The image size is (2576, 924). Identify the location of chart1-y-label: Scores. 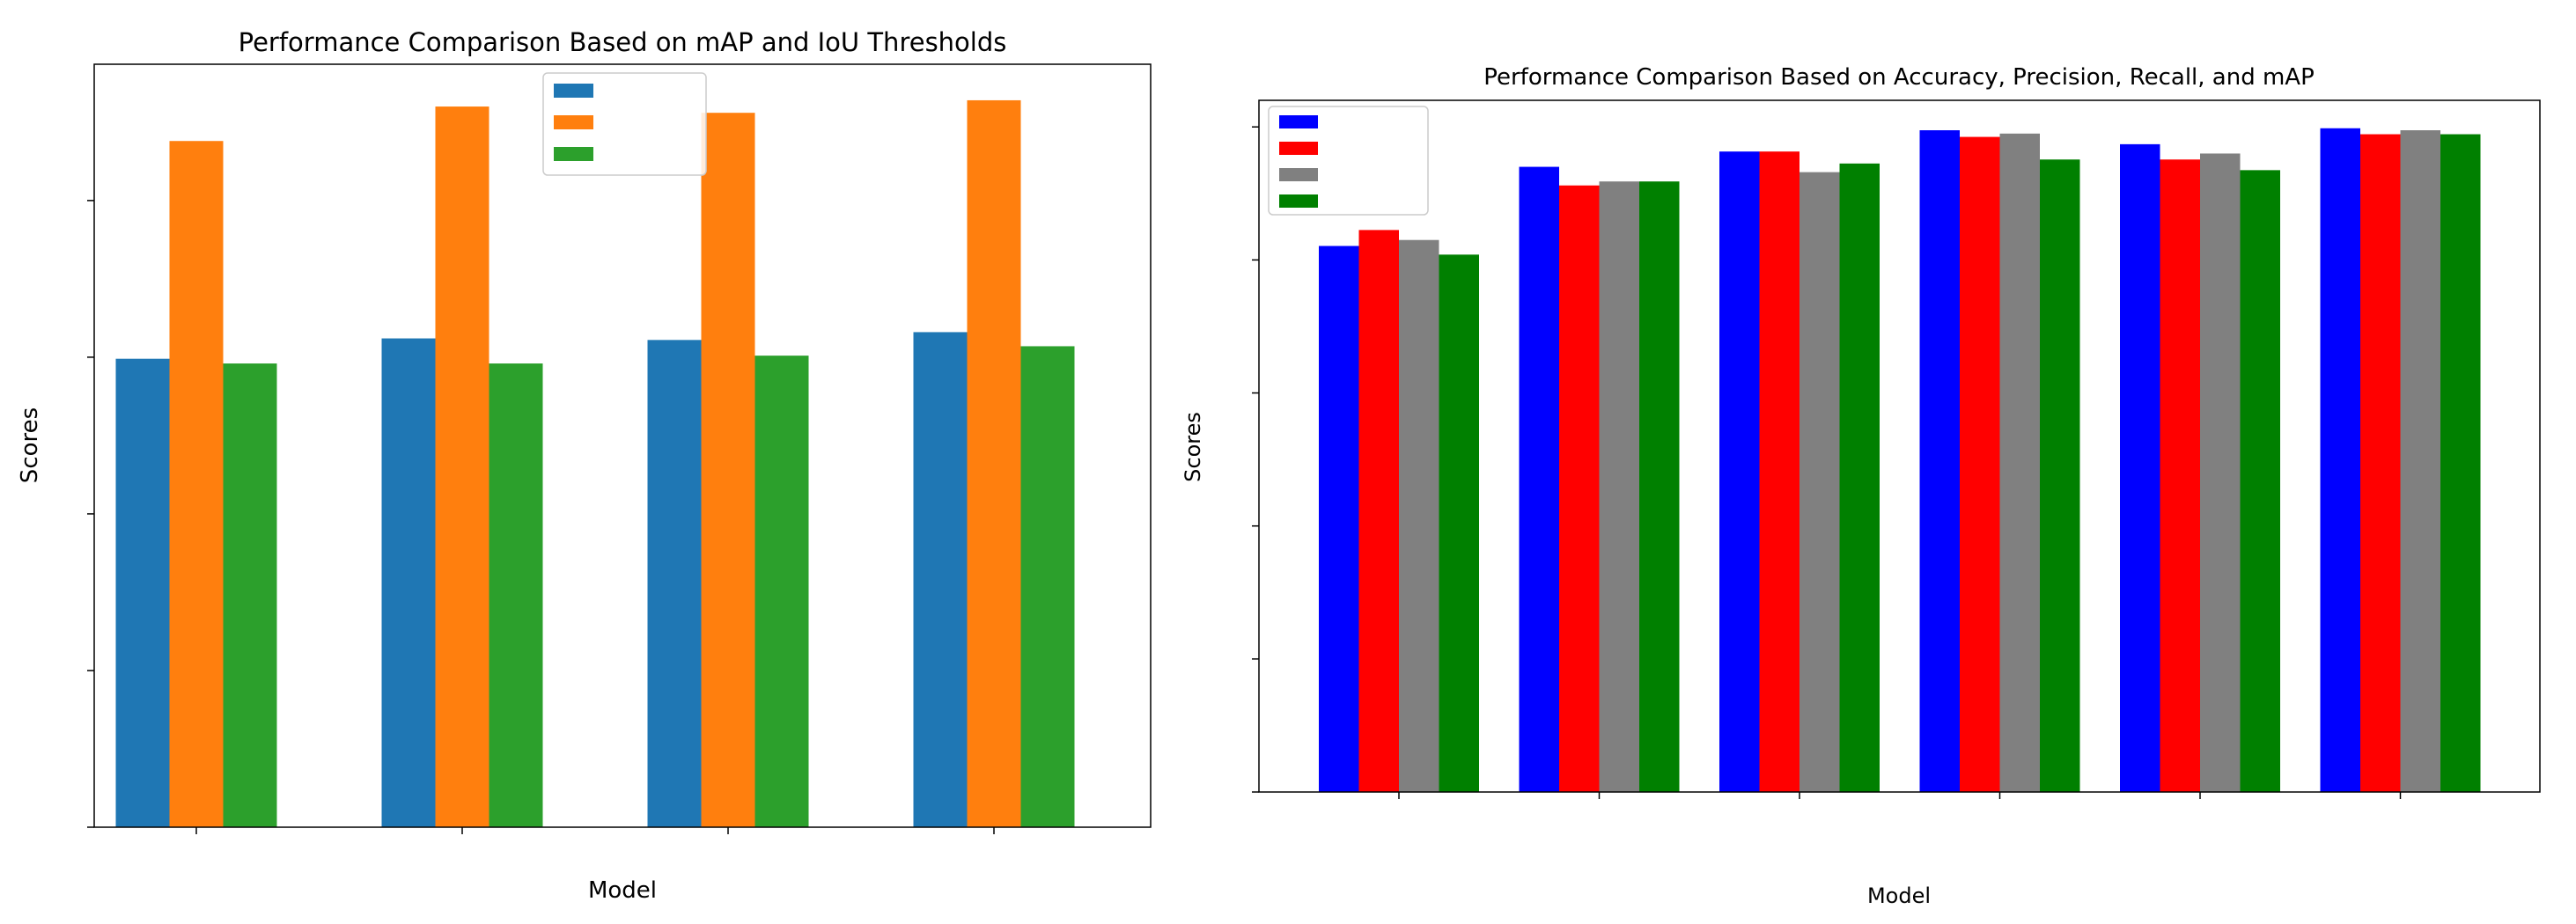
(30, 445).